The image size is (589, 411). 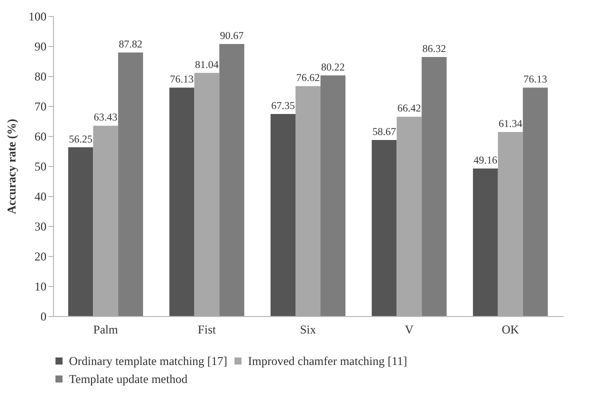 I want to click on y-tick-label: 60, so click(x=40, y=137).